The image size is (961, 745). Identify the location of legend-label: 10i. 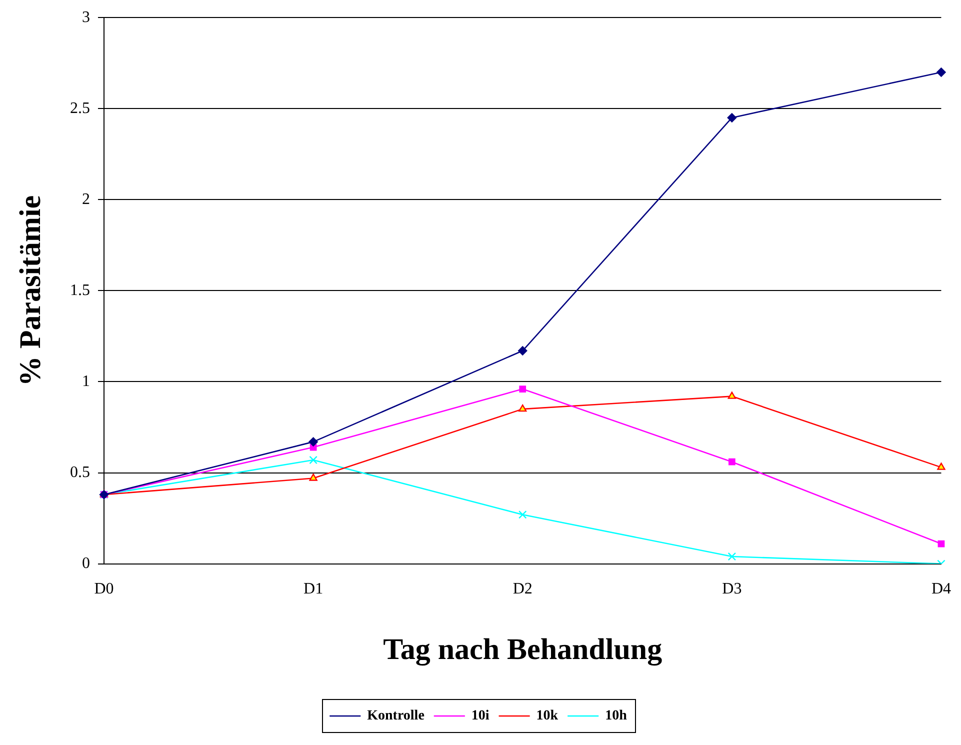
(480, 716).